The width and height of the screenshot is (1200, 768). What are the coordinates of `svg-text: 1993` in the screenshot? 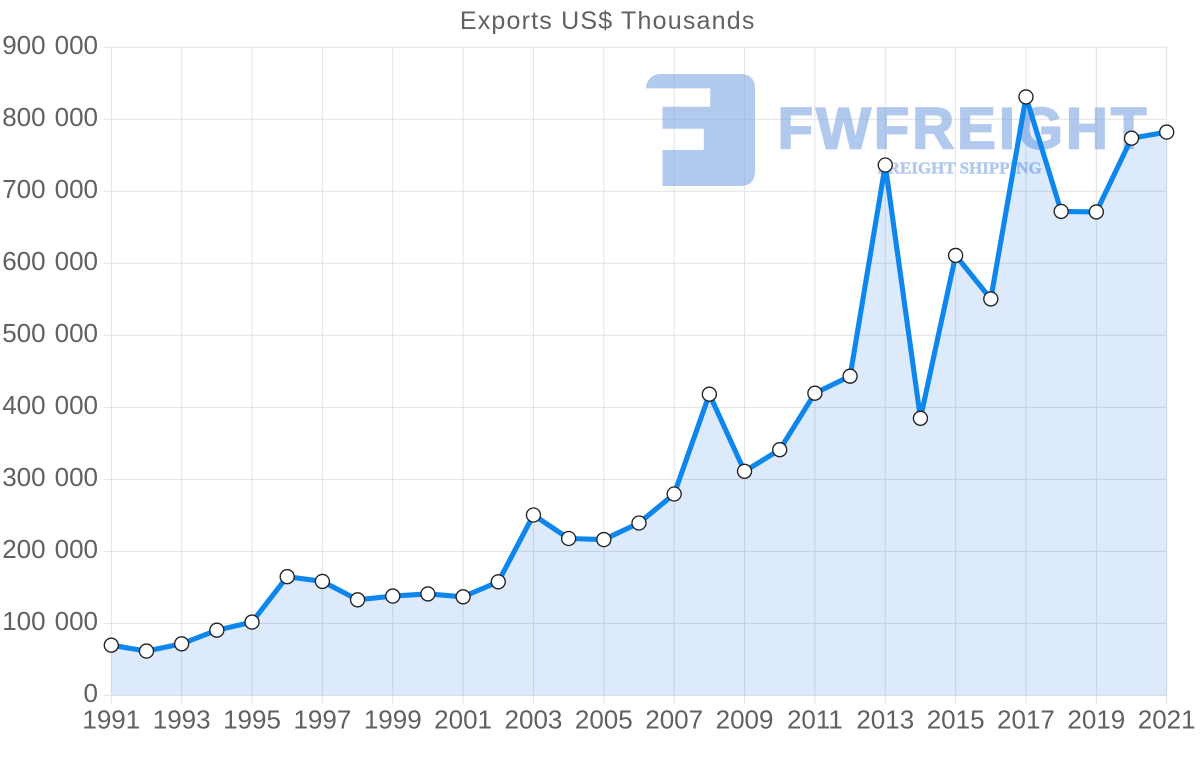 It's located at (182, 719).